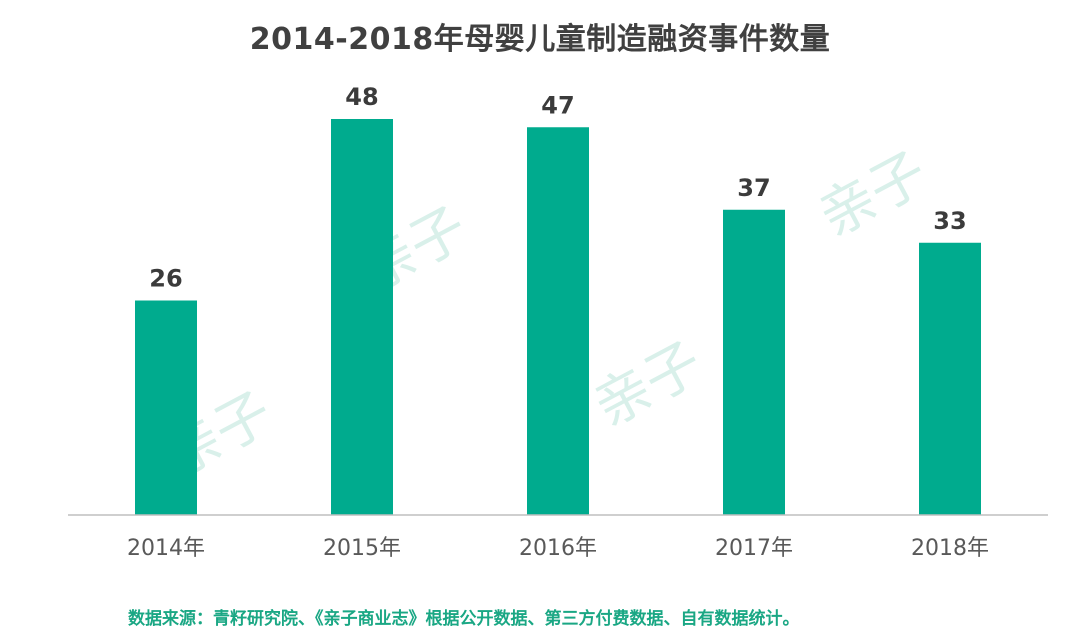  Describe the element at coordinates (165, 279) in the screenshot. I see `value-label: 26` at that location.